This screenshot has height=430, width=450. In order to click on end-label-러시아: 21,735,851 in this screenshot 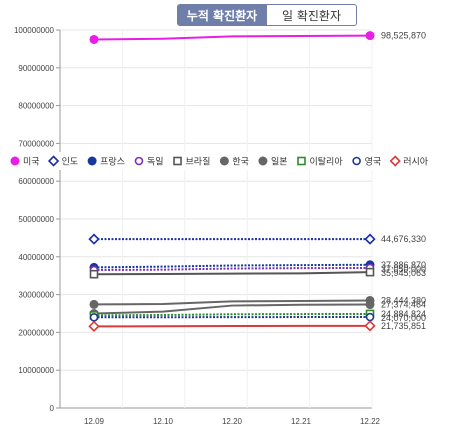, I will do `click(403, 326)`.